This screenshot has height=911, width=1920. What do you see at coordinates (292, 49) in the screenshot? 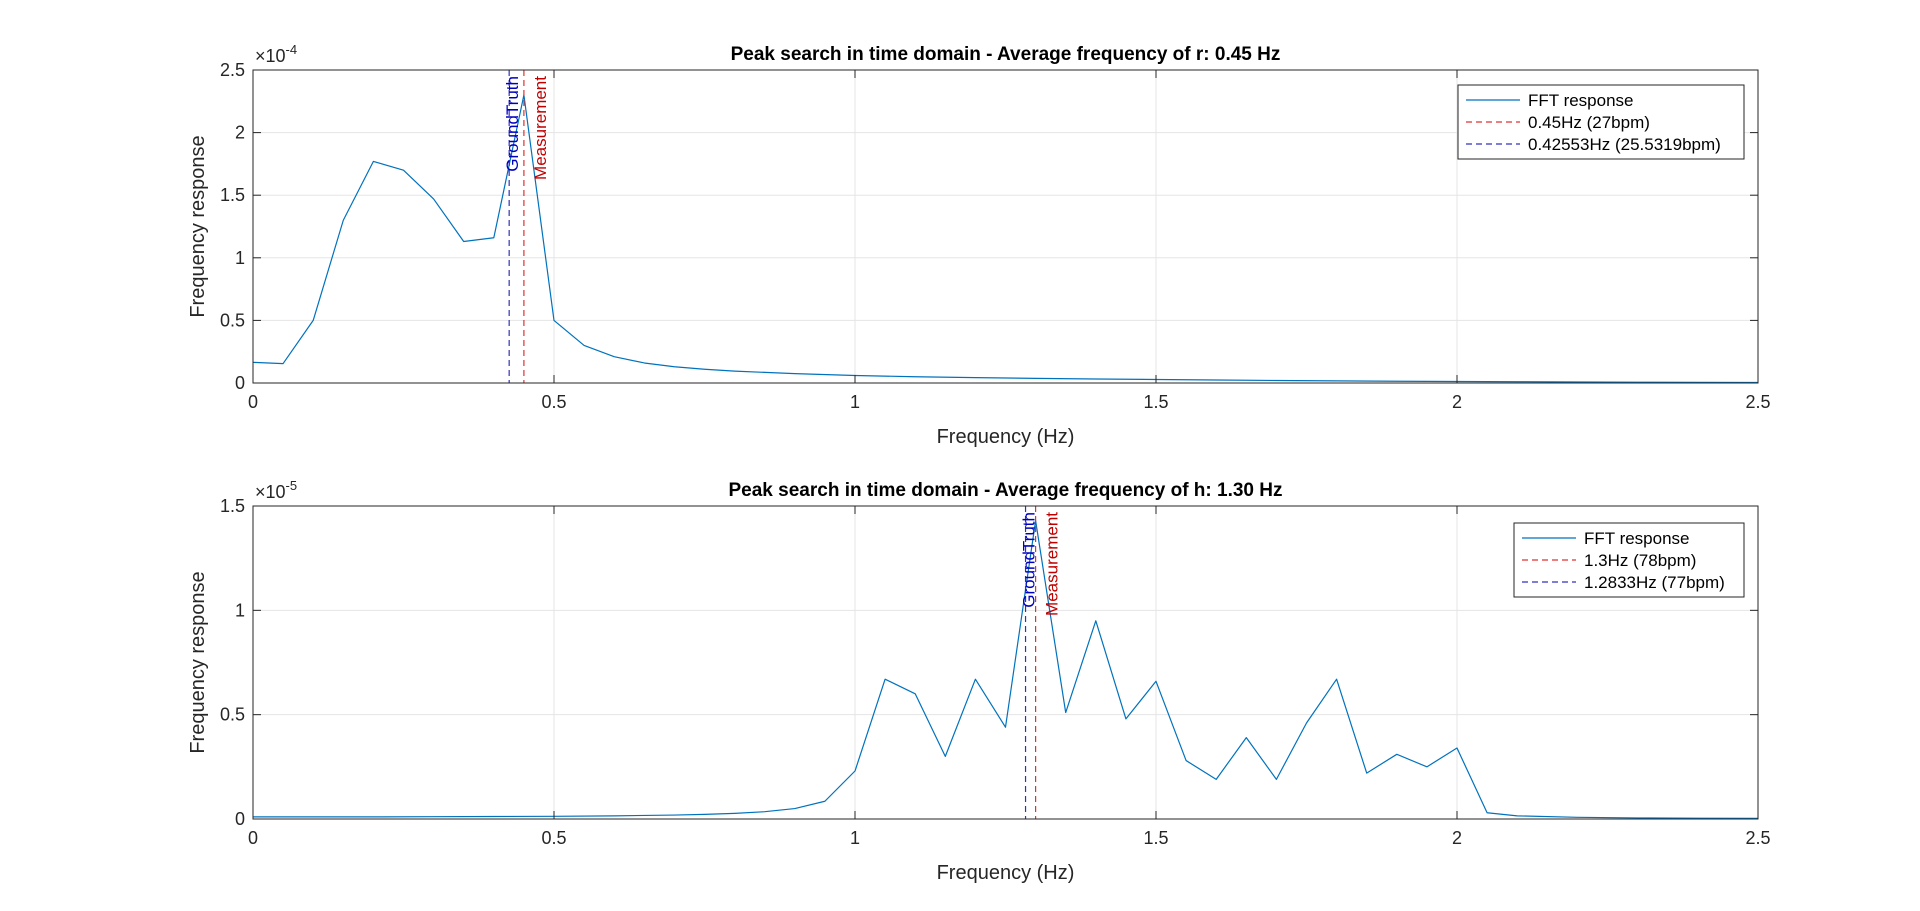
I see `y-exponent-power: -4` at bounding box center [292, 49].